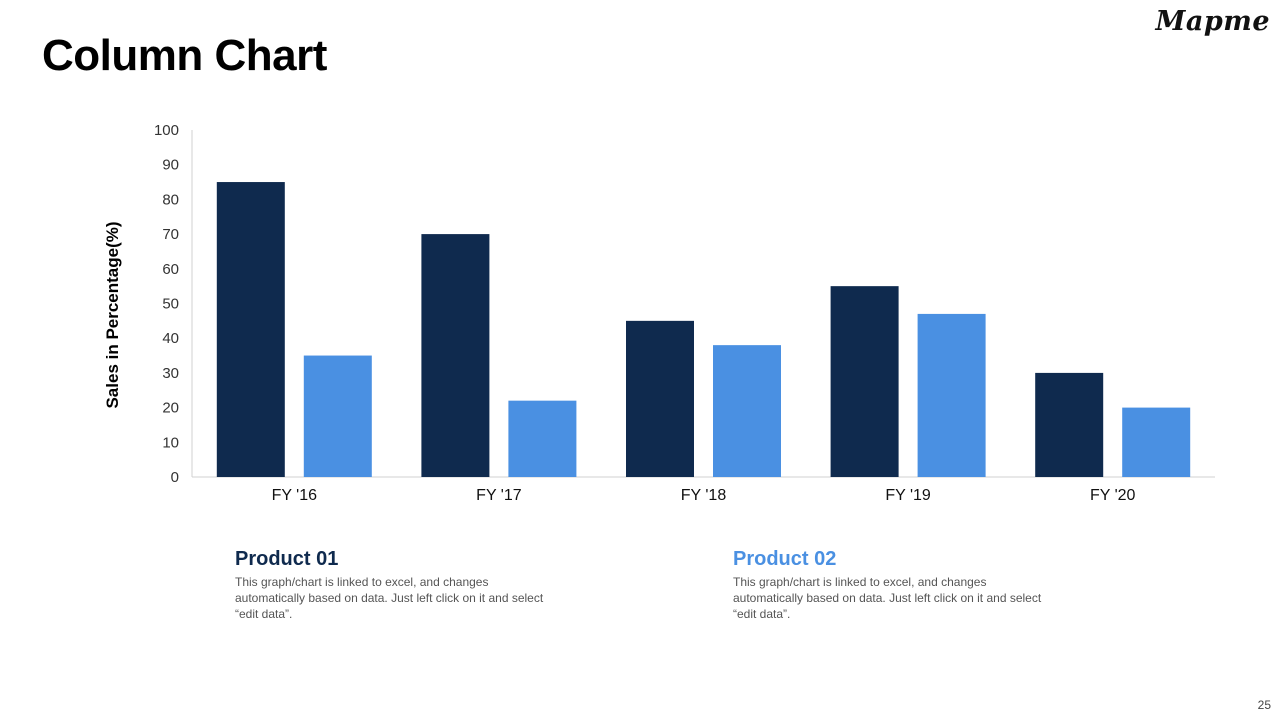 Image resolution: width=1280 pixels, height=720 pixels. I want to click on y-axis-label: Sales in Percentage(%), so click(112, 314).